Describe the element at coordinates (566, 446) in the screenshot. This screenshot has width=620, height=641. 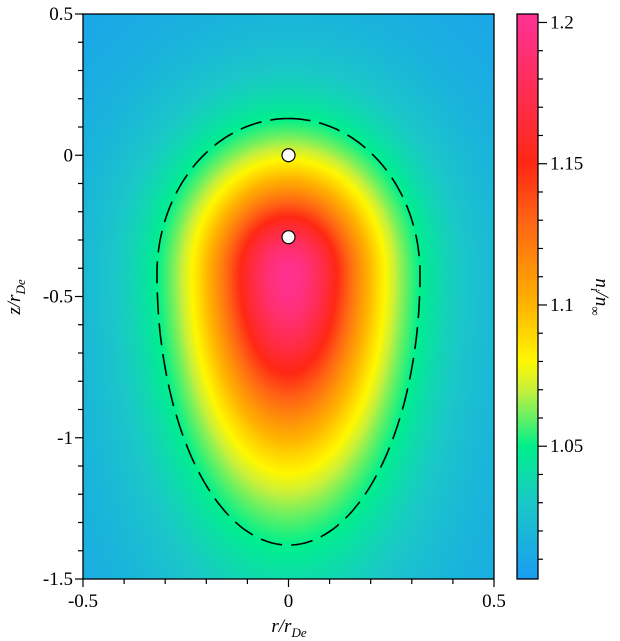
I see `colorbar-tick-label: 1.05` at that location.